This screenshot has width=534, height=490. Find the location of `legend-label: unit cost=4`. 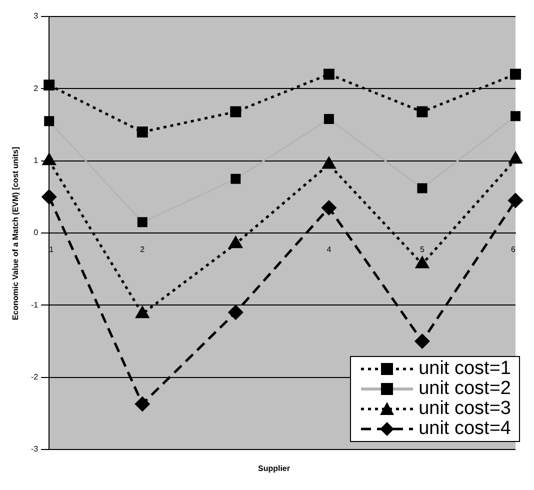

legend-label: unit cost=4 is located at coordinates (464, 428).